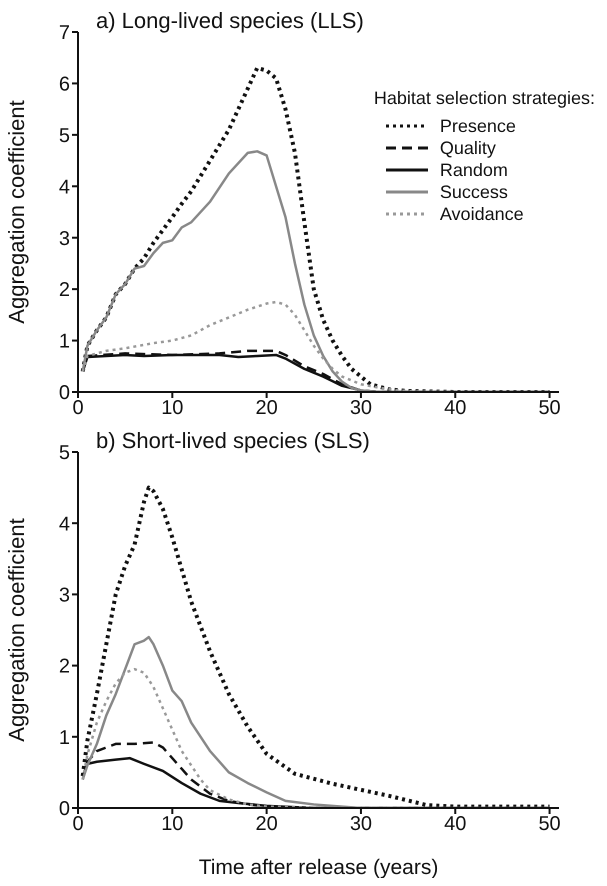 The image size is (607, 886). What do you see at coordinates (64, 85) in the screenshot?
I see `y-tick-label: 6` at bounding box center [64, 85].